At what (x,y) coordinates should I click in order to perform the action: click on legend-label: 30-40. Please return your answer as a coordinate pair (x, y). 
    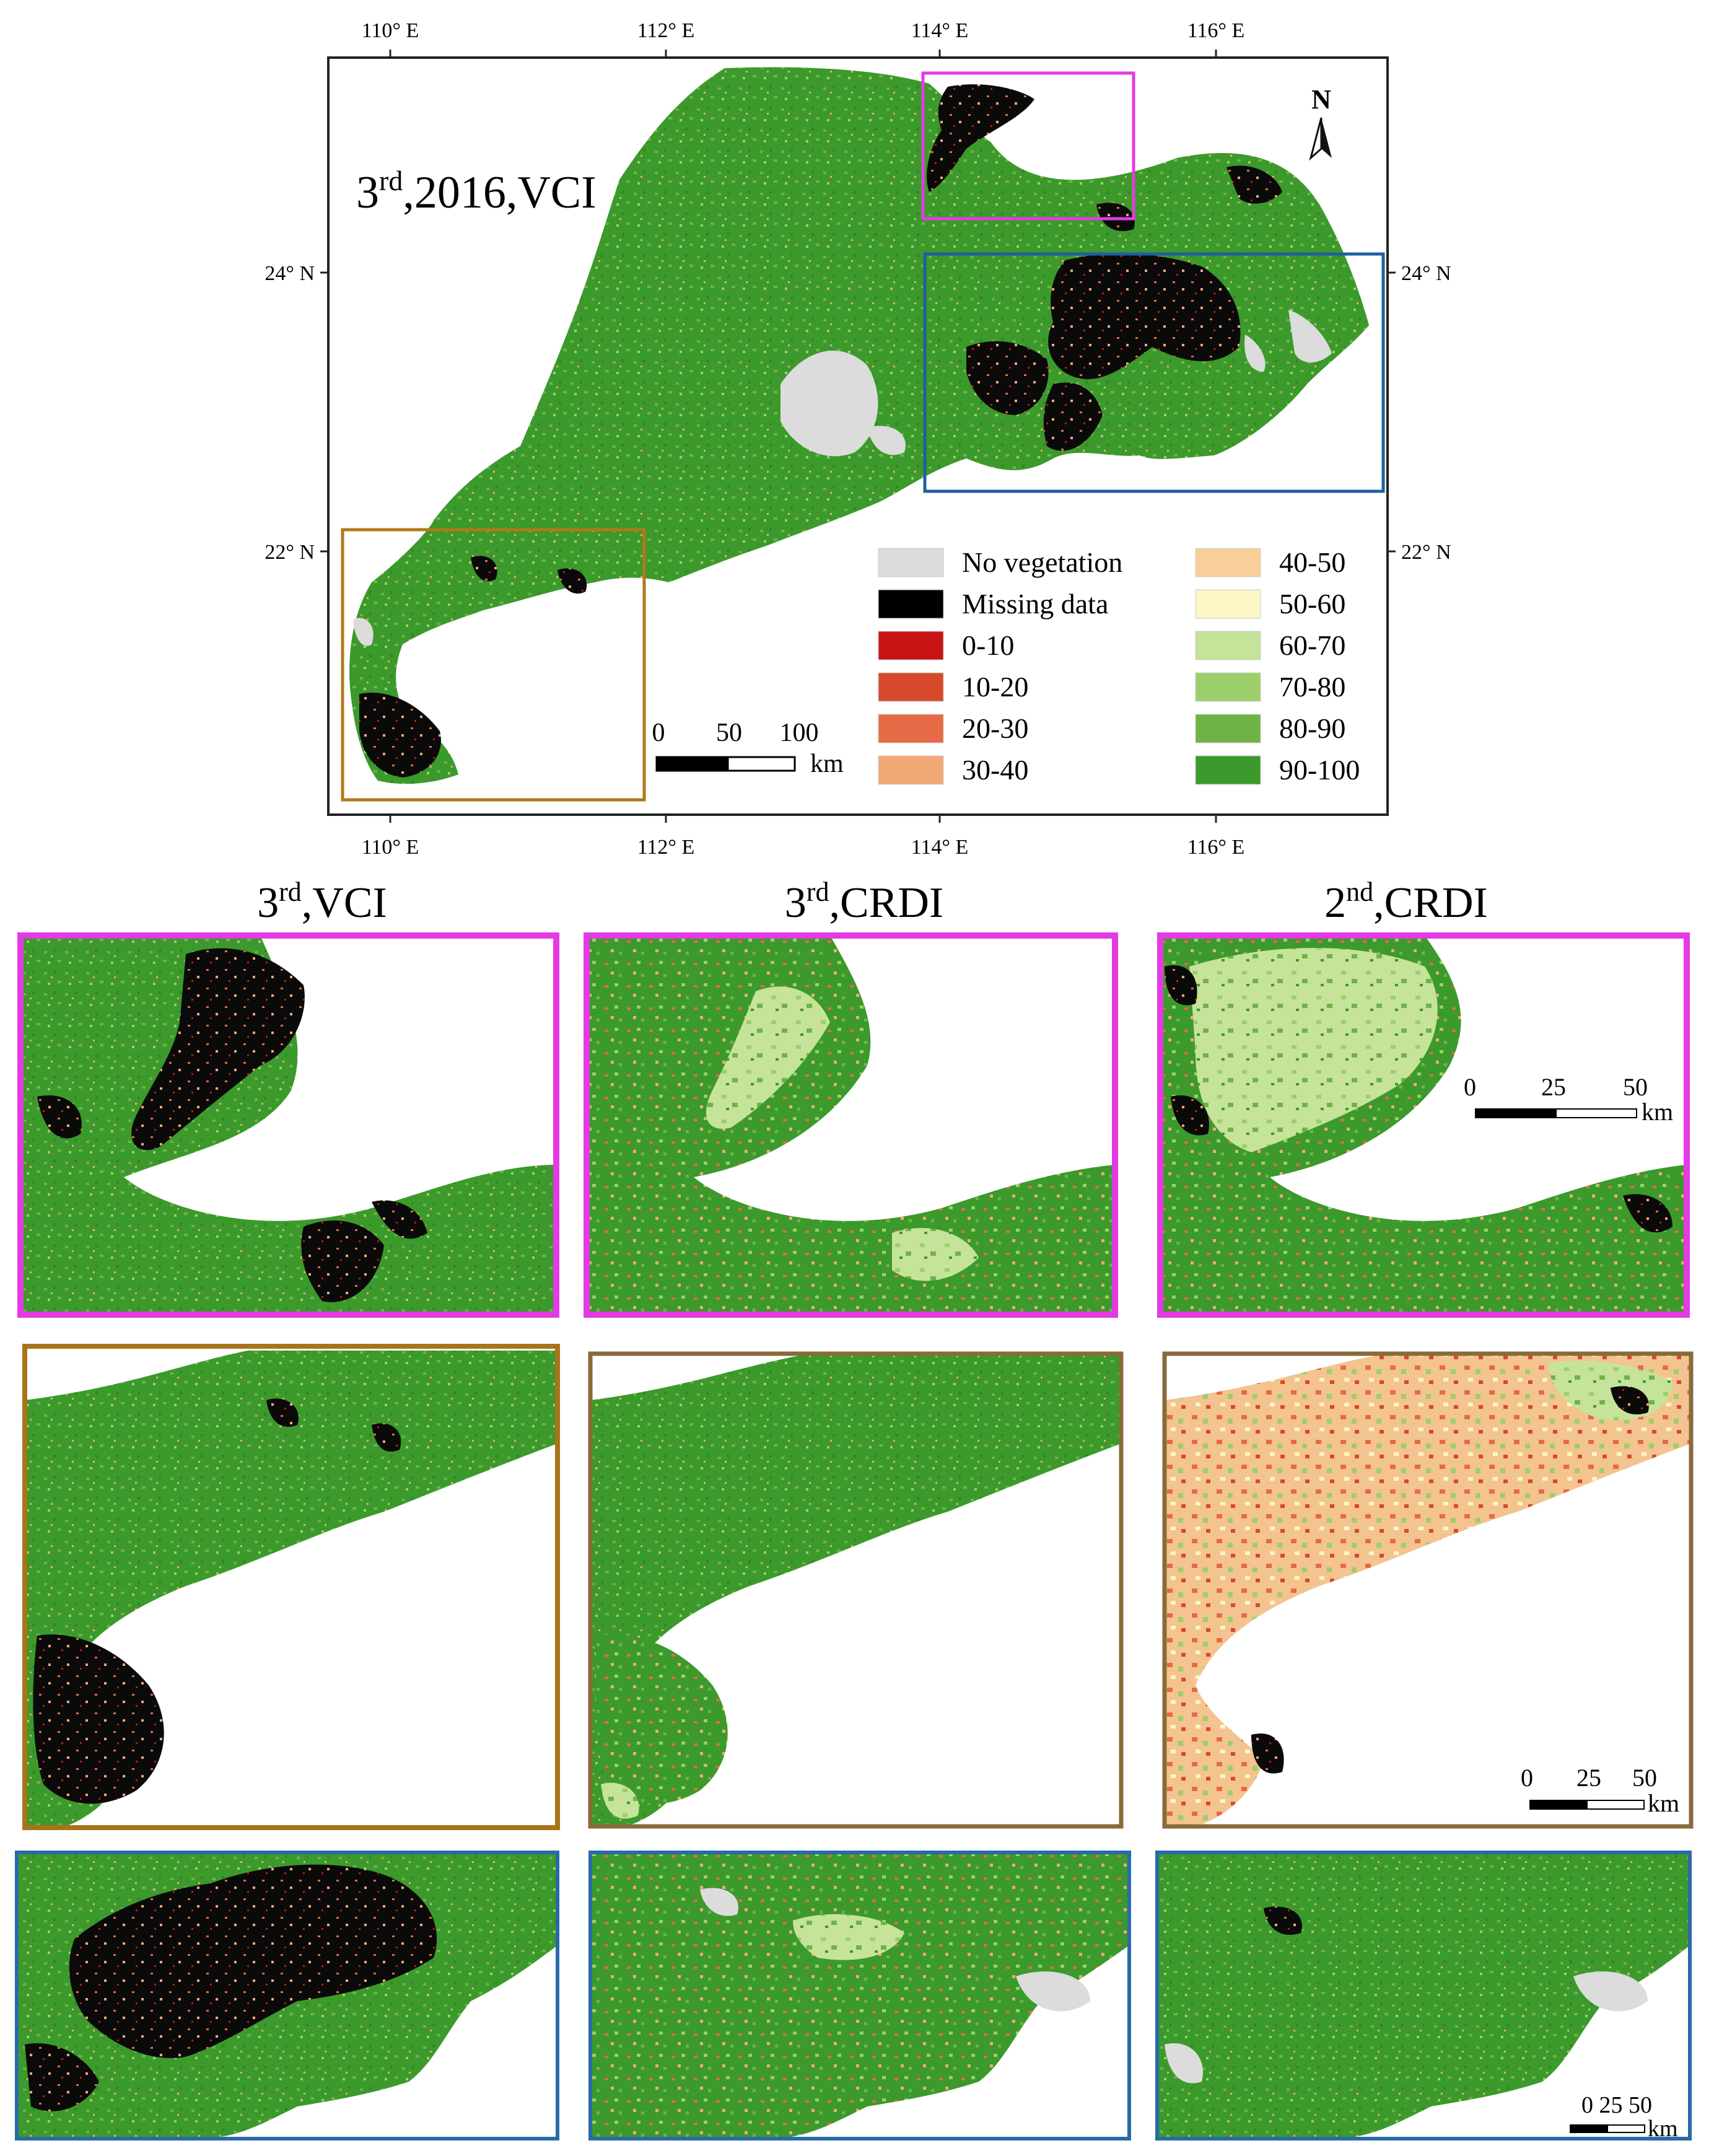
    Looking at the image, I should click on (995, 770).